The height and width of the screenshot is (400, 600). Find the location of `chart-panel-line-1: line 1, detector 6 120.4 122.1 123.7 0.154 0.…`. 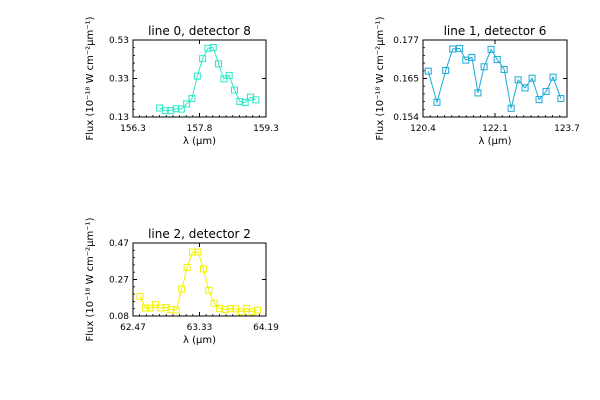

chart-panel-line-1: line 1, detector 6 120.4 122.1 123.7 0.154 0.… is located at coordinates (477, 81).